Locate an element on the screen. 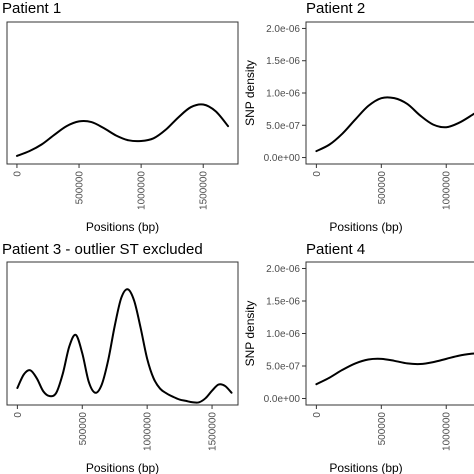  panel-4-x-tick-label: 0 is located at coordinates (317, 415).